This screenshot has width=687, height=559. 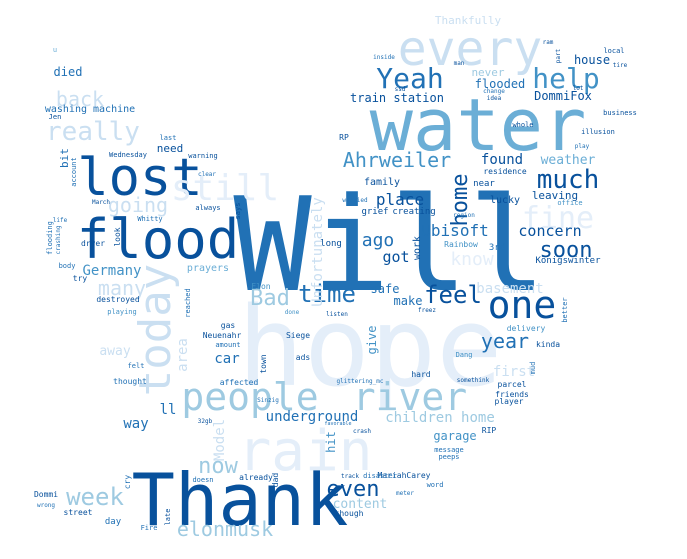 I want to click on cloud-word: never, so click(x=487, y=72).